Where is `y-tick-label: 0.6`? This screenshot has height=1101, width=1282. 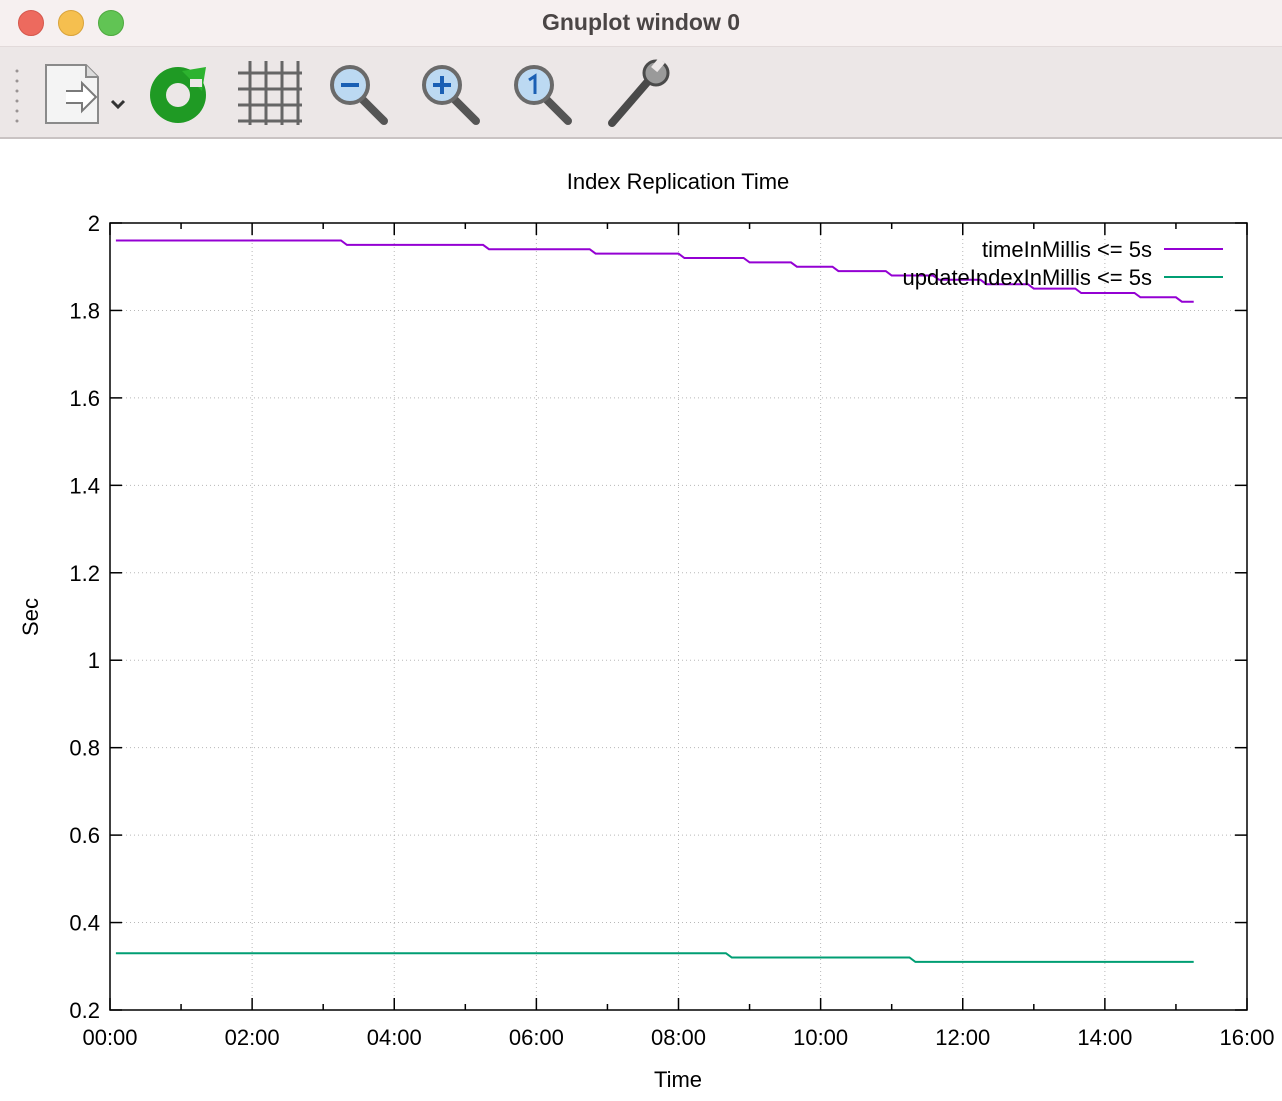
y-tick-label: 0.6 is located at coordinates (84, 835).